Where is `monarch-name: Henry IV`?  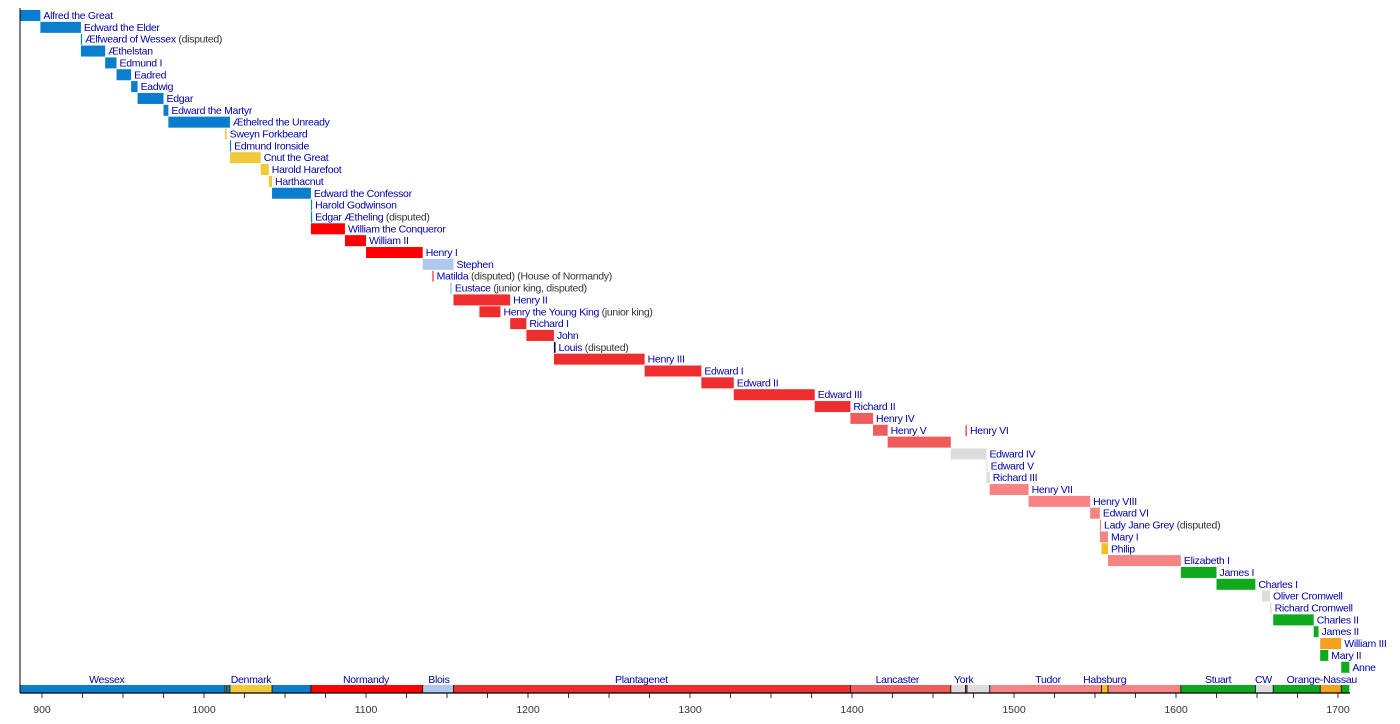 monarch-name: Henry IV is located at coordinates (895, 419).